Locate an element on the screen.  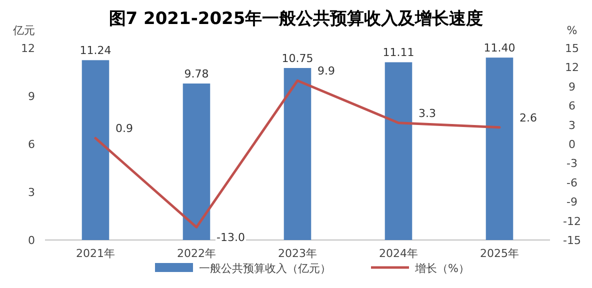
y2-tick-label: 15 is located at coordinates (572, 48).